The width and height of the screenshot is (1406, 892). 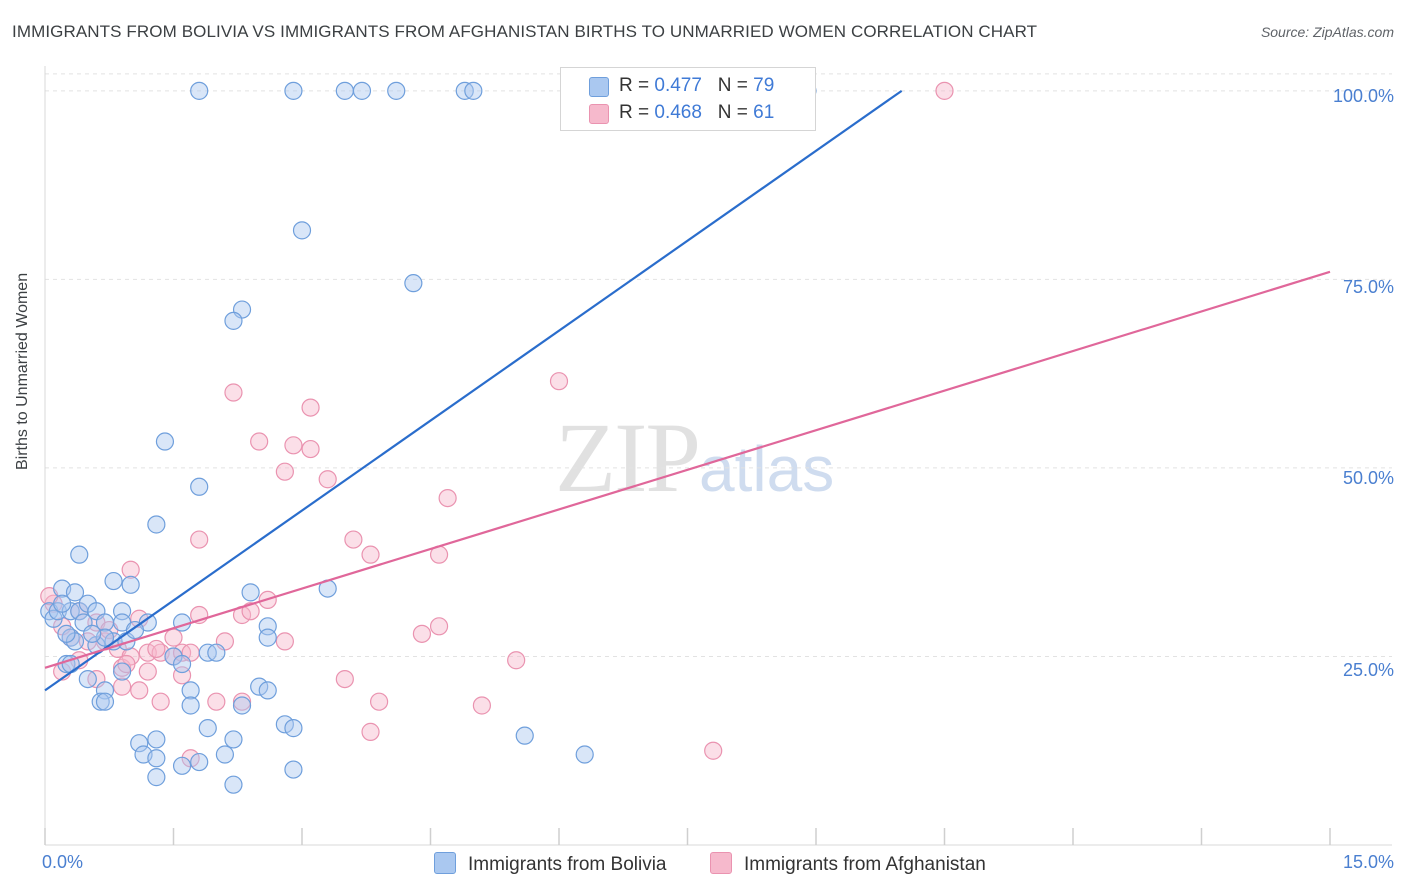 What do you see at coordinates (848, 864) in the screenshot?
I see `legend-item-afghanistan: Immigrants from Afghanistan` at bounding box center [848, 864].